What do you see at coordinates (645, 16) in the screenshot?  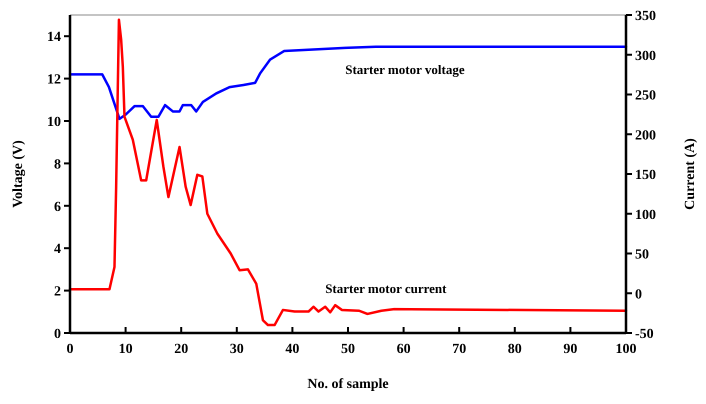 I see `y2-tick-label: 350` at bounding box center [645, 16].